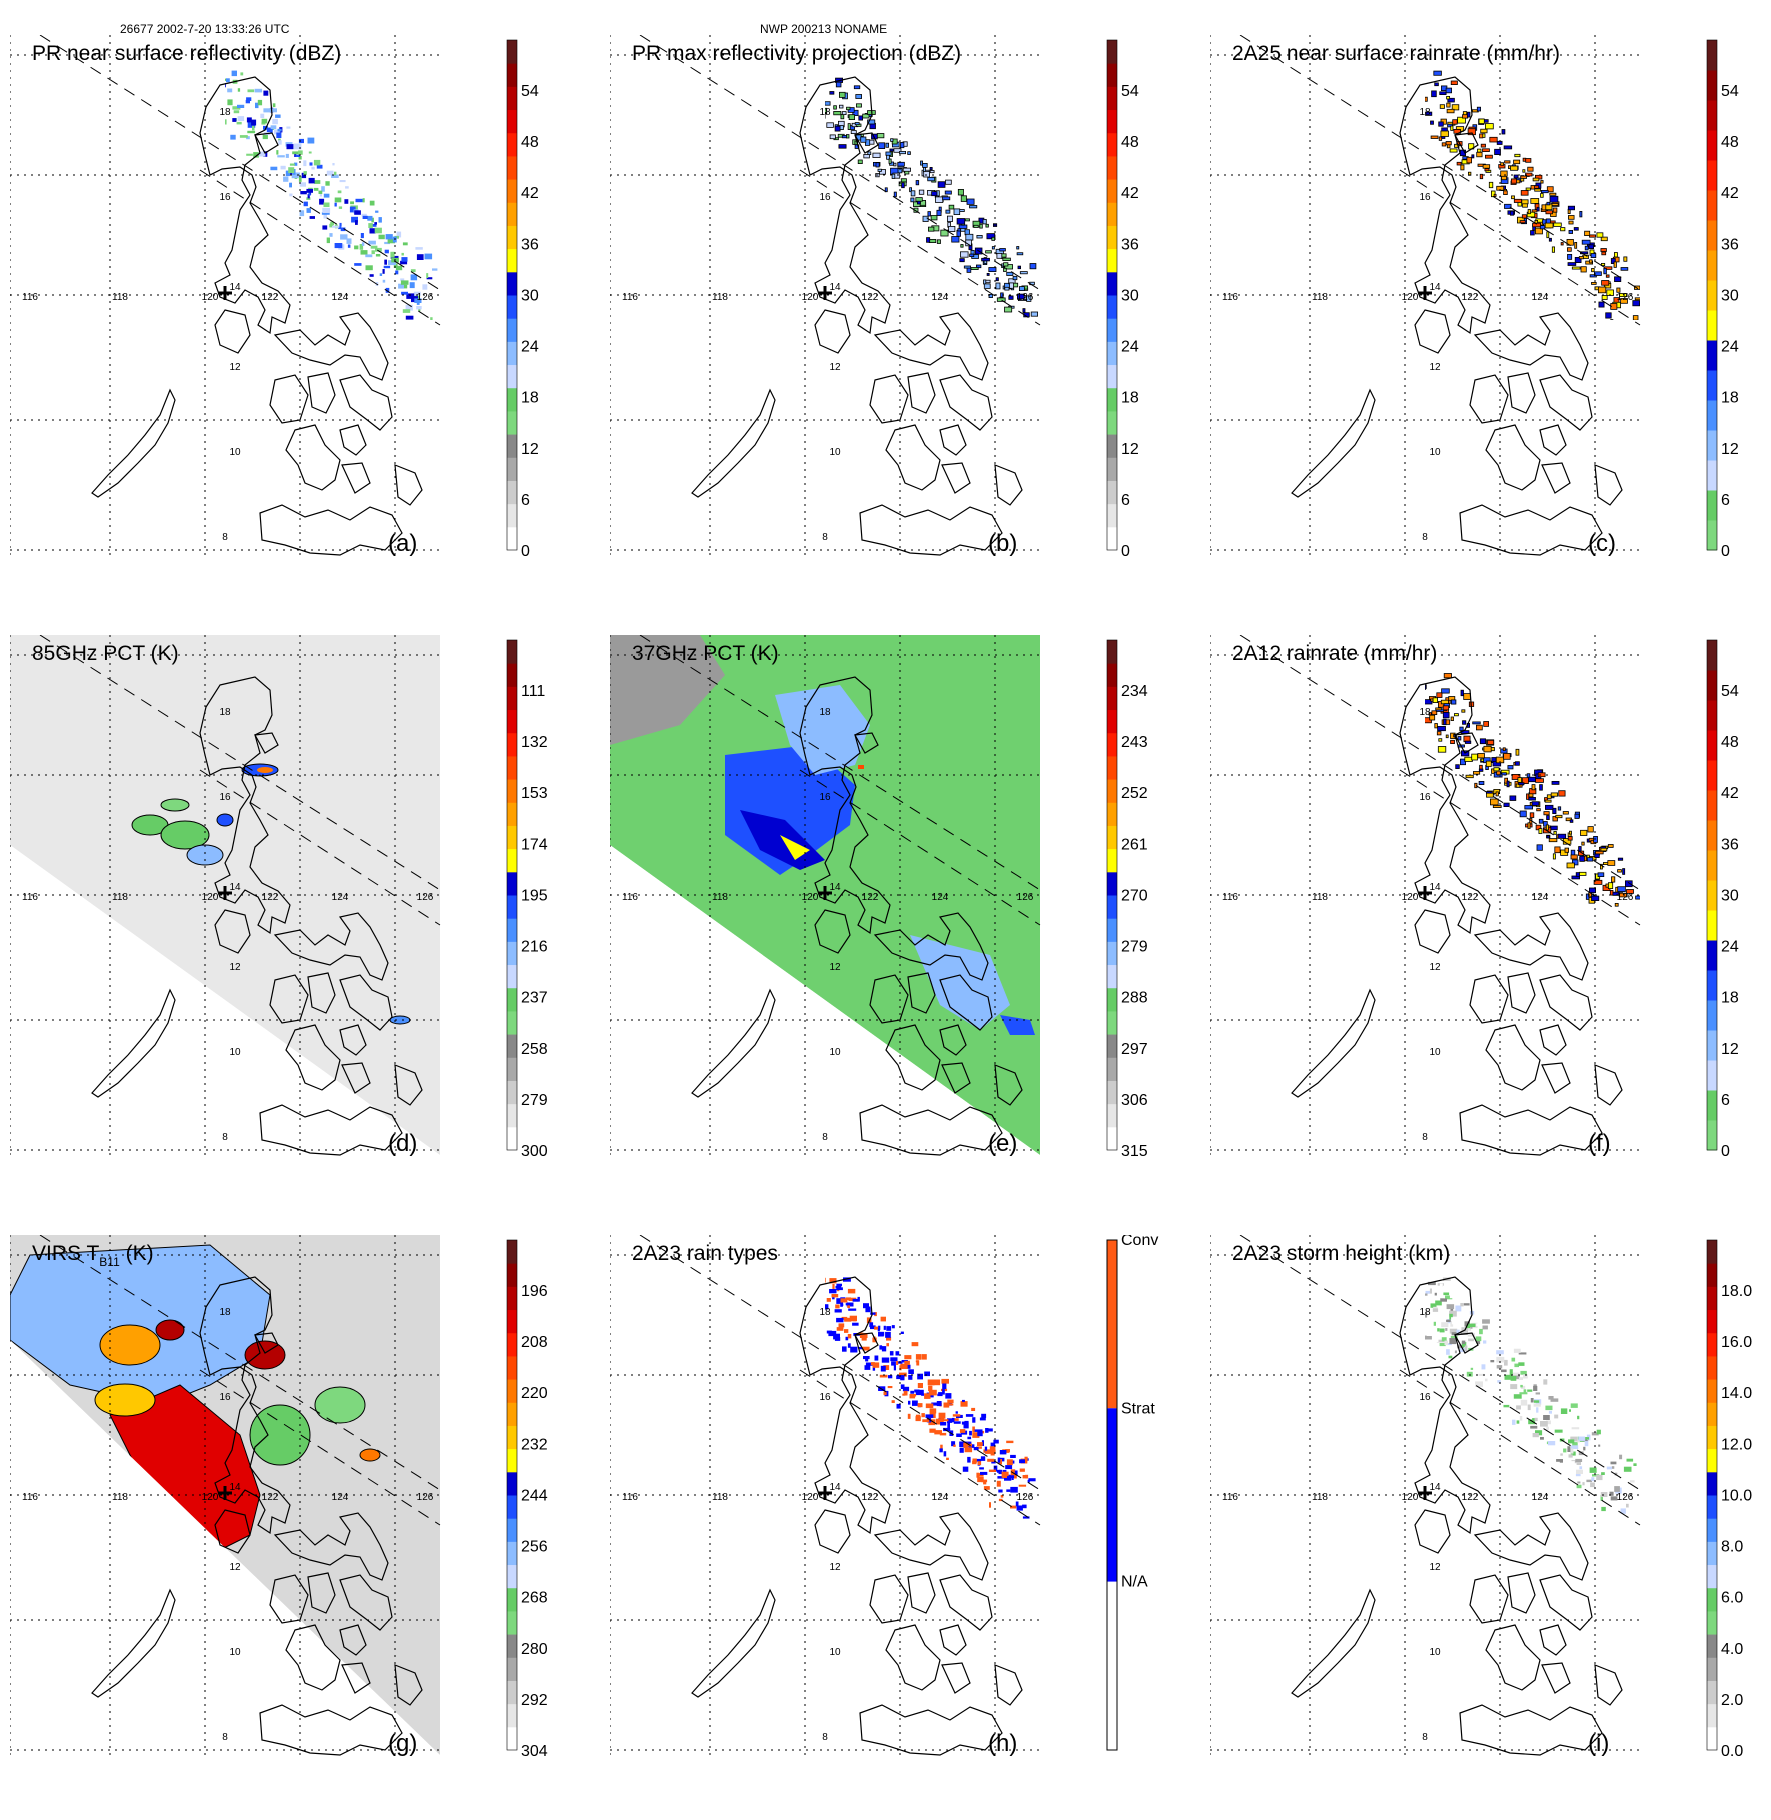  Describe the element at coordinates (1002, 1143) in the screenshot. I see `panel-letter: (e)` at that location.